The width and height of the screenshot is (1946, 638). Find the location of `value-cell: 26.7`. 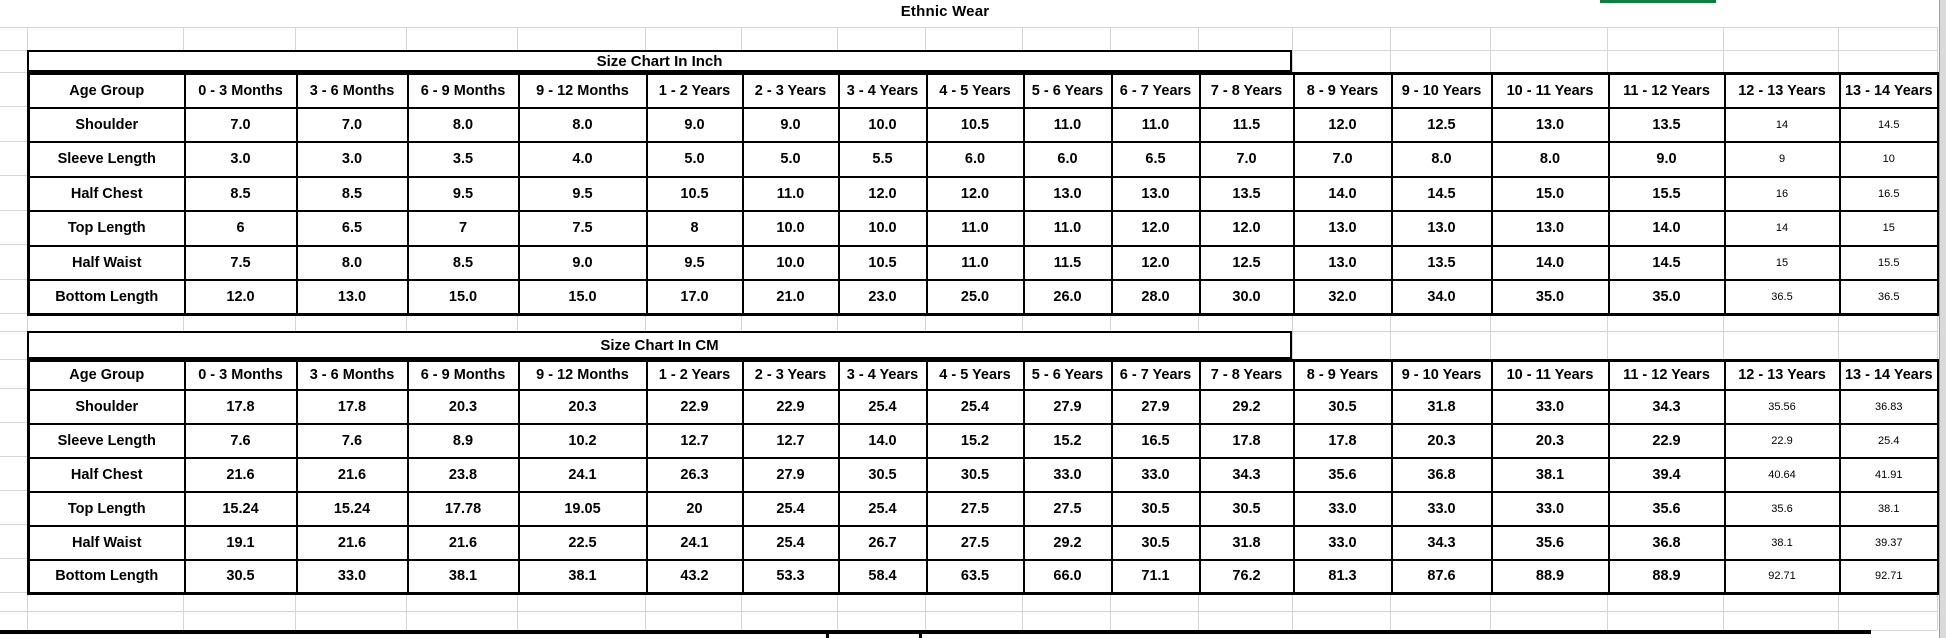

value-cell: 26.7 is located at coordinates (882, 542).